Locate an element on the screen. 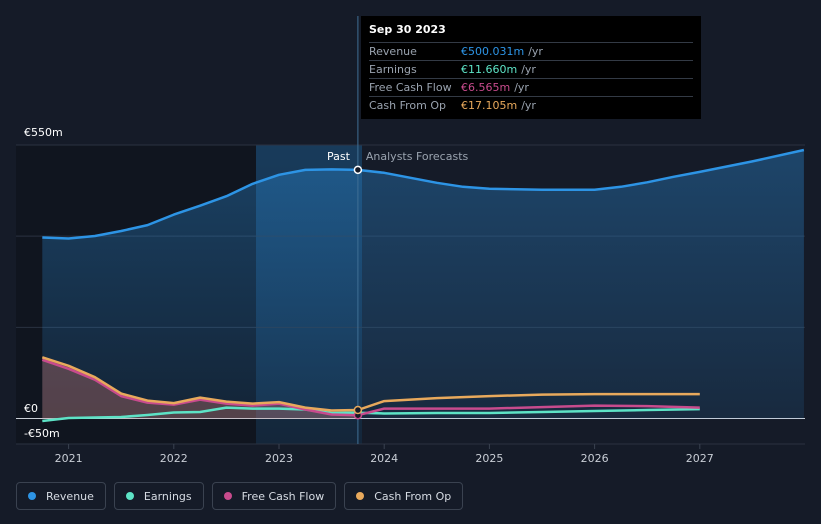 Image resolution: width=821 pixels, height=524 pixels. hover-markers is located at coordinates (358, 292).